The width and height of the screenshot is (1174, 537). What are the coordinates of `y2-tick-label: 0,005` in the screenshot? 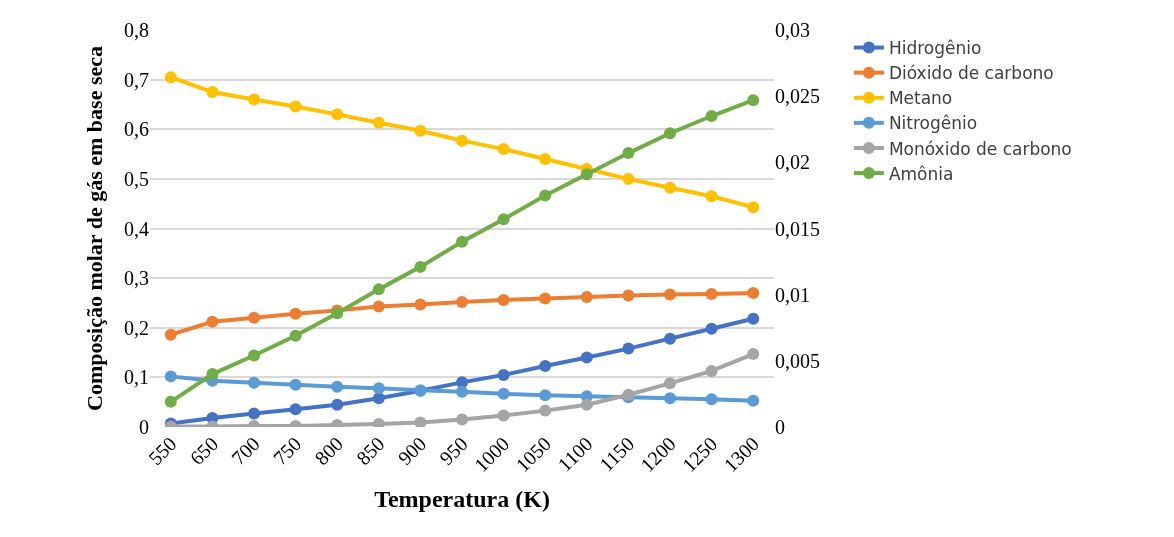 It's located at (797, 360).